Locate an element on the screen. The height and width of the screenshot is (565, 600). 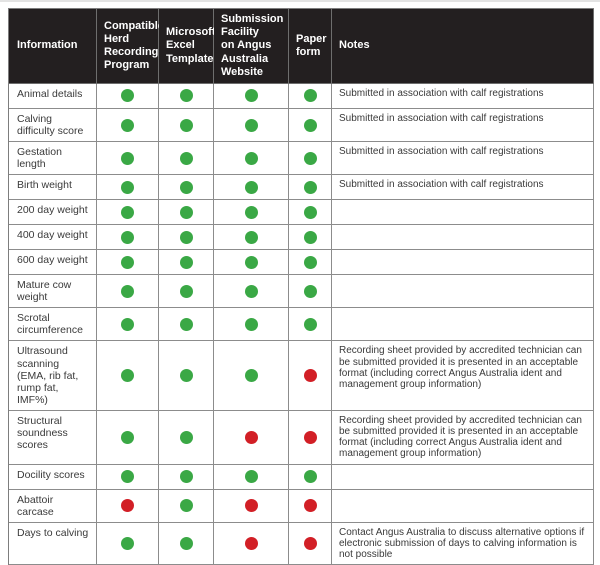
row-label: Docility scores is located at coordinates (51, 474).